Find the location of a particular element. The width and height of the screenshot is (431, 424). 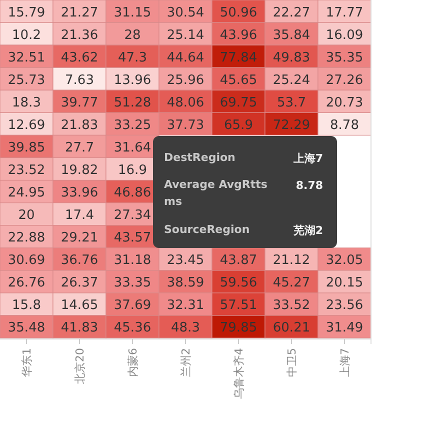

data-label: 32.51 is located at coordinates (27, 58).